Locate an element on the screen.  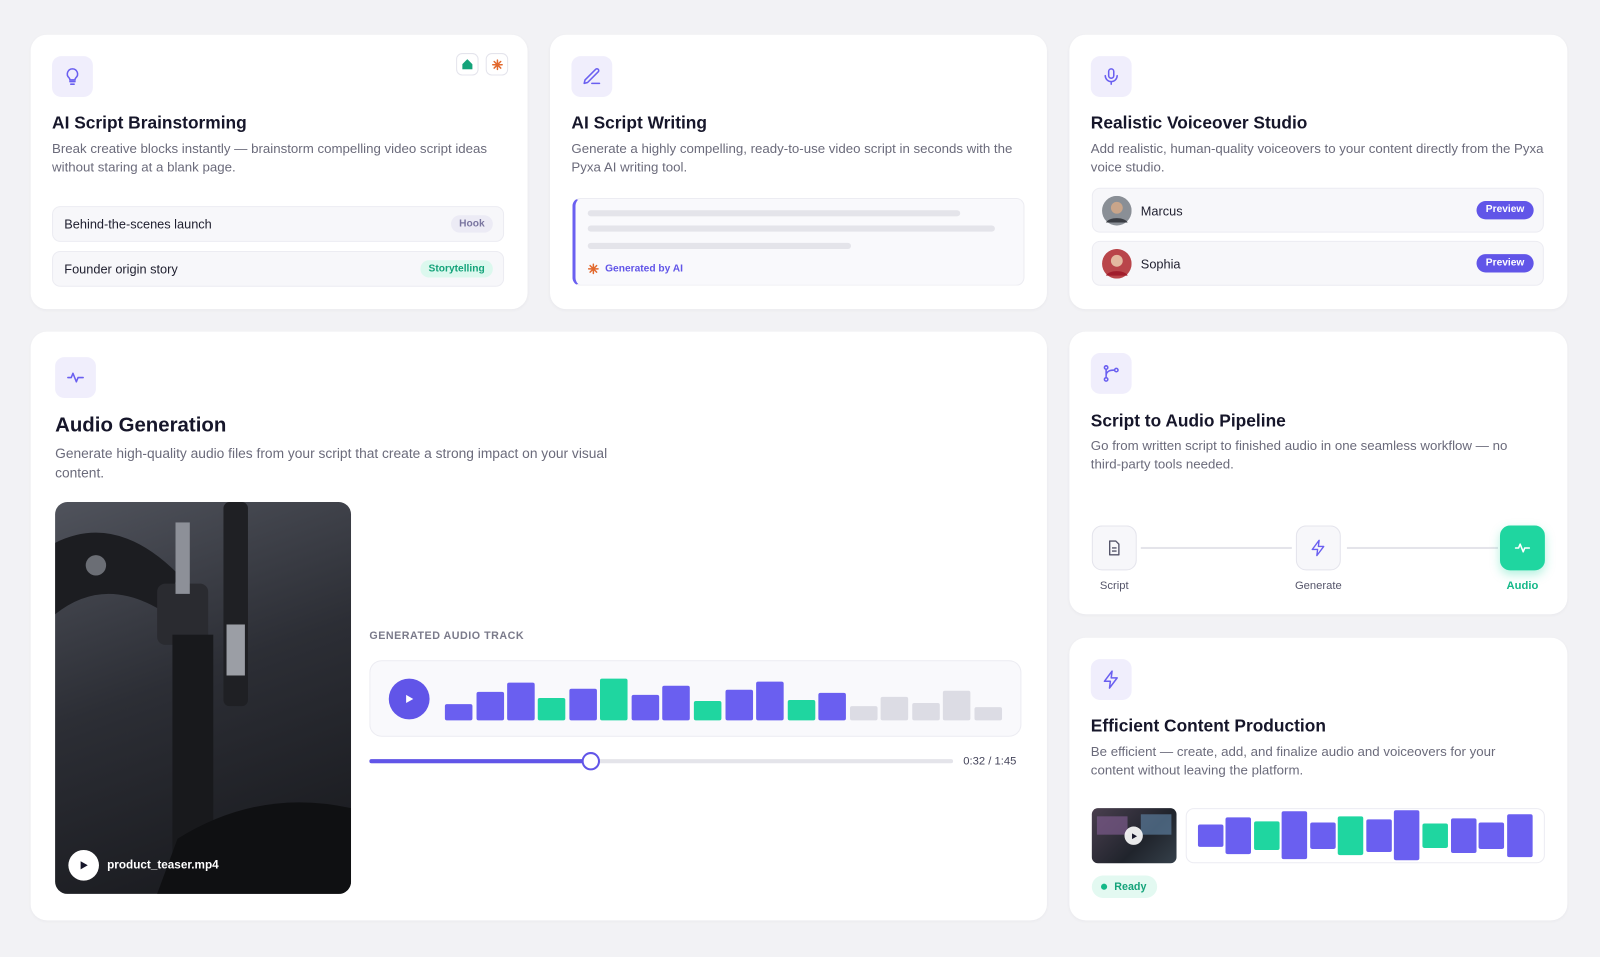
idea-tag: Storytelling is located at coordinates (456, 269).